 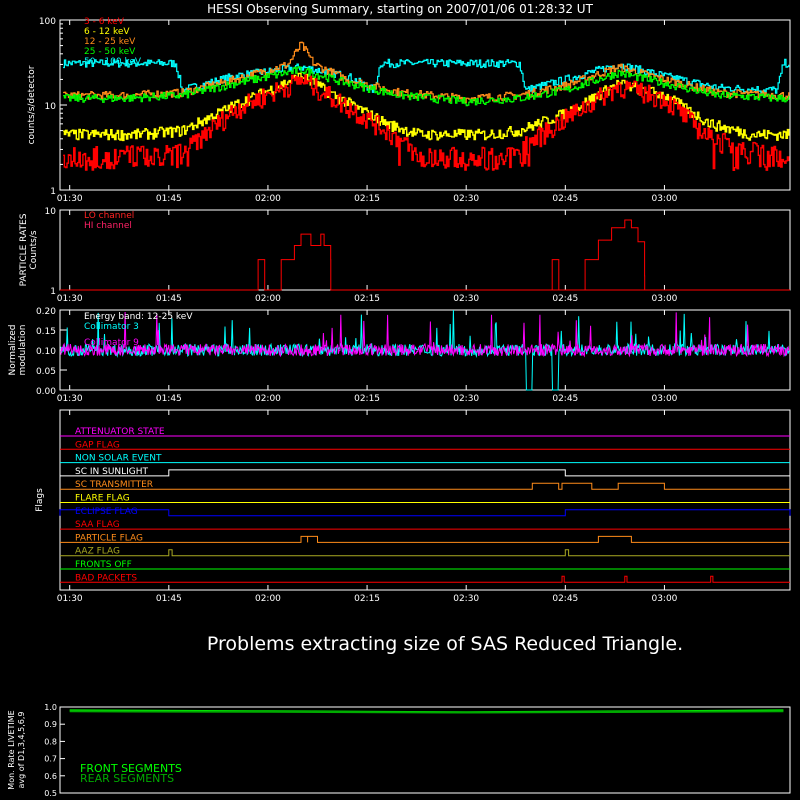 I want to click on legend-entry: 25 - 50 keV, so click(x=110, y=52).